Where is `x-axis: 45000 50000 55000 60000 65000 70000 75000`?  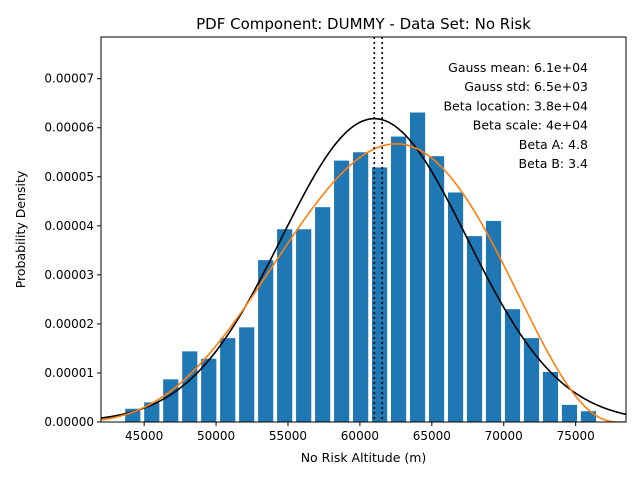 x-axis: 45000 50000 55000 60000 65000 70000 75000 is located at coordinates (360, 432).